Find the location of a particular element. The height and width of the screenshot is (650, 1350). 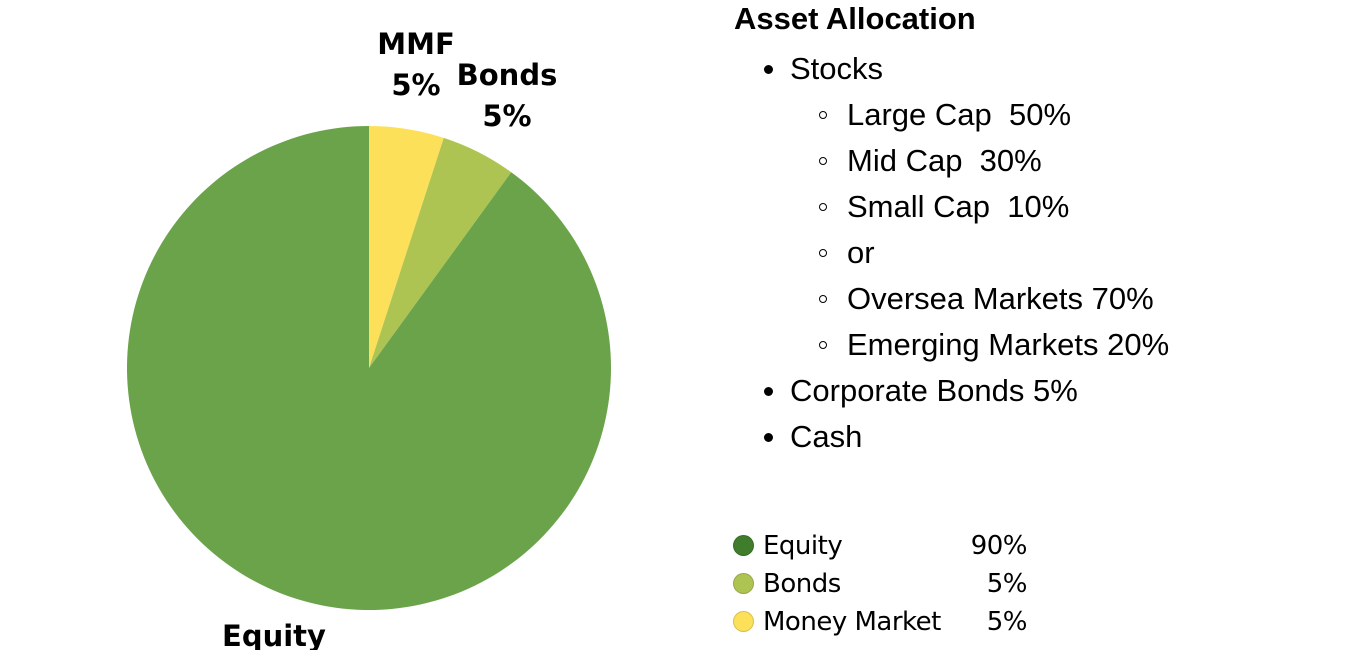

list-item-cash: Cash is located at coordinates (1034, 437).